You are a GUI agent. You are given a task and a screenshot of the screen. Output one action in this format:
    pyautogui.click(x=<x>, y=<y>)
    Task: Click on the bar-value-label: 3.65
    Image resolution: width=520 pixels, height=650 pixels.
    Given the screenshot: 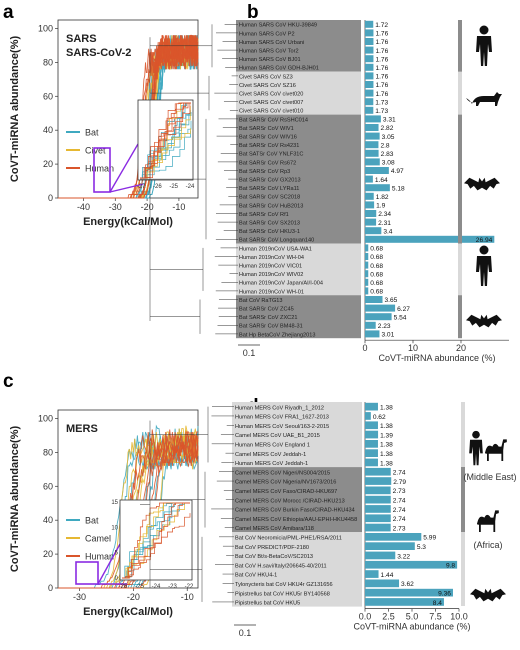 What is the action you would take?
    pyautogui.click(x=391, y=300)
    